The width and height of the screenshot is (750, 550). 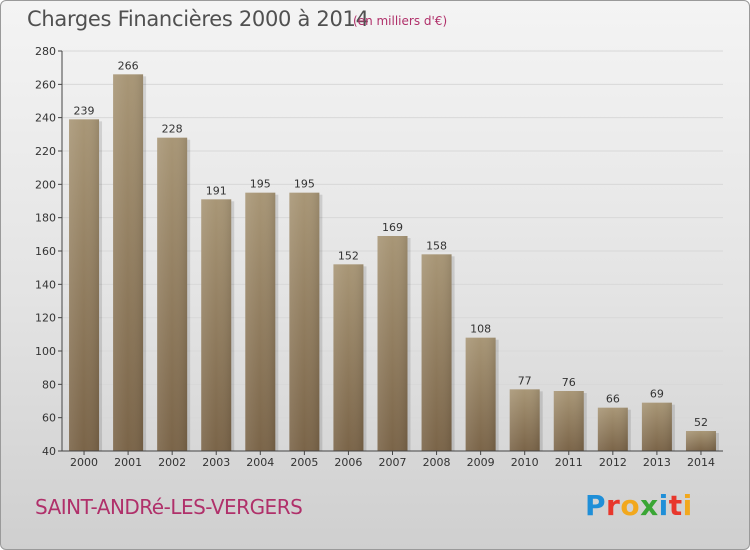 I want to click on data-label-2000: 239, so click(x=84, y=110).